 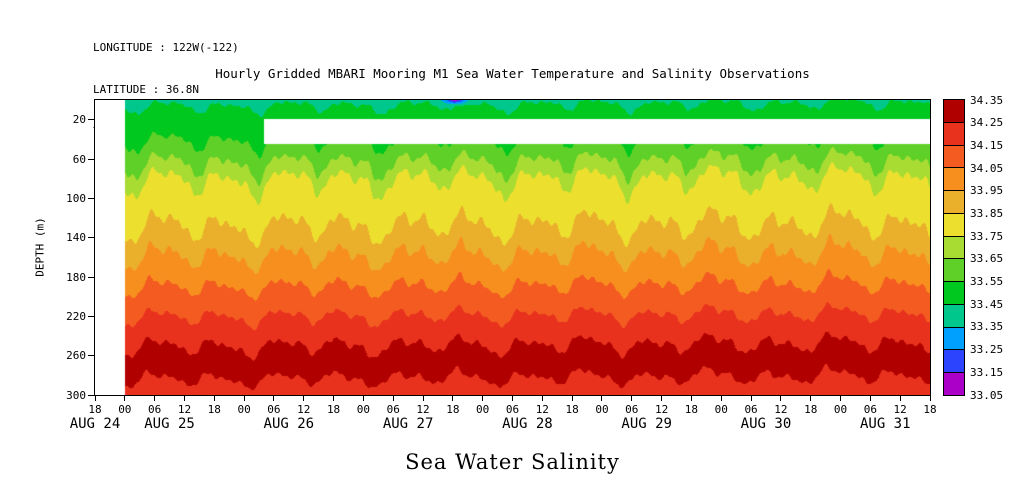 I want to click on latitude-text: LATITUDE : 36.8N, so click(x=146, y=89).